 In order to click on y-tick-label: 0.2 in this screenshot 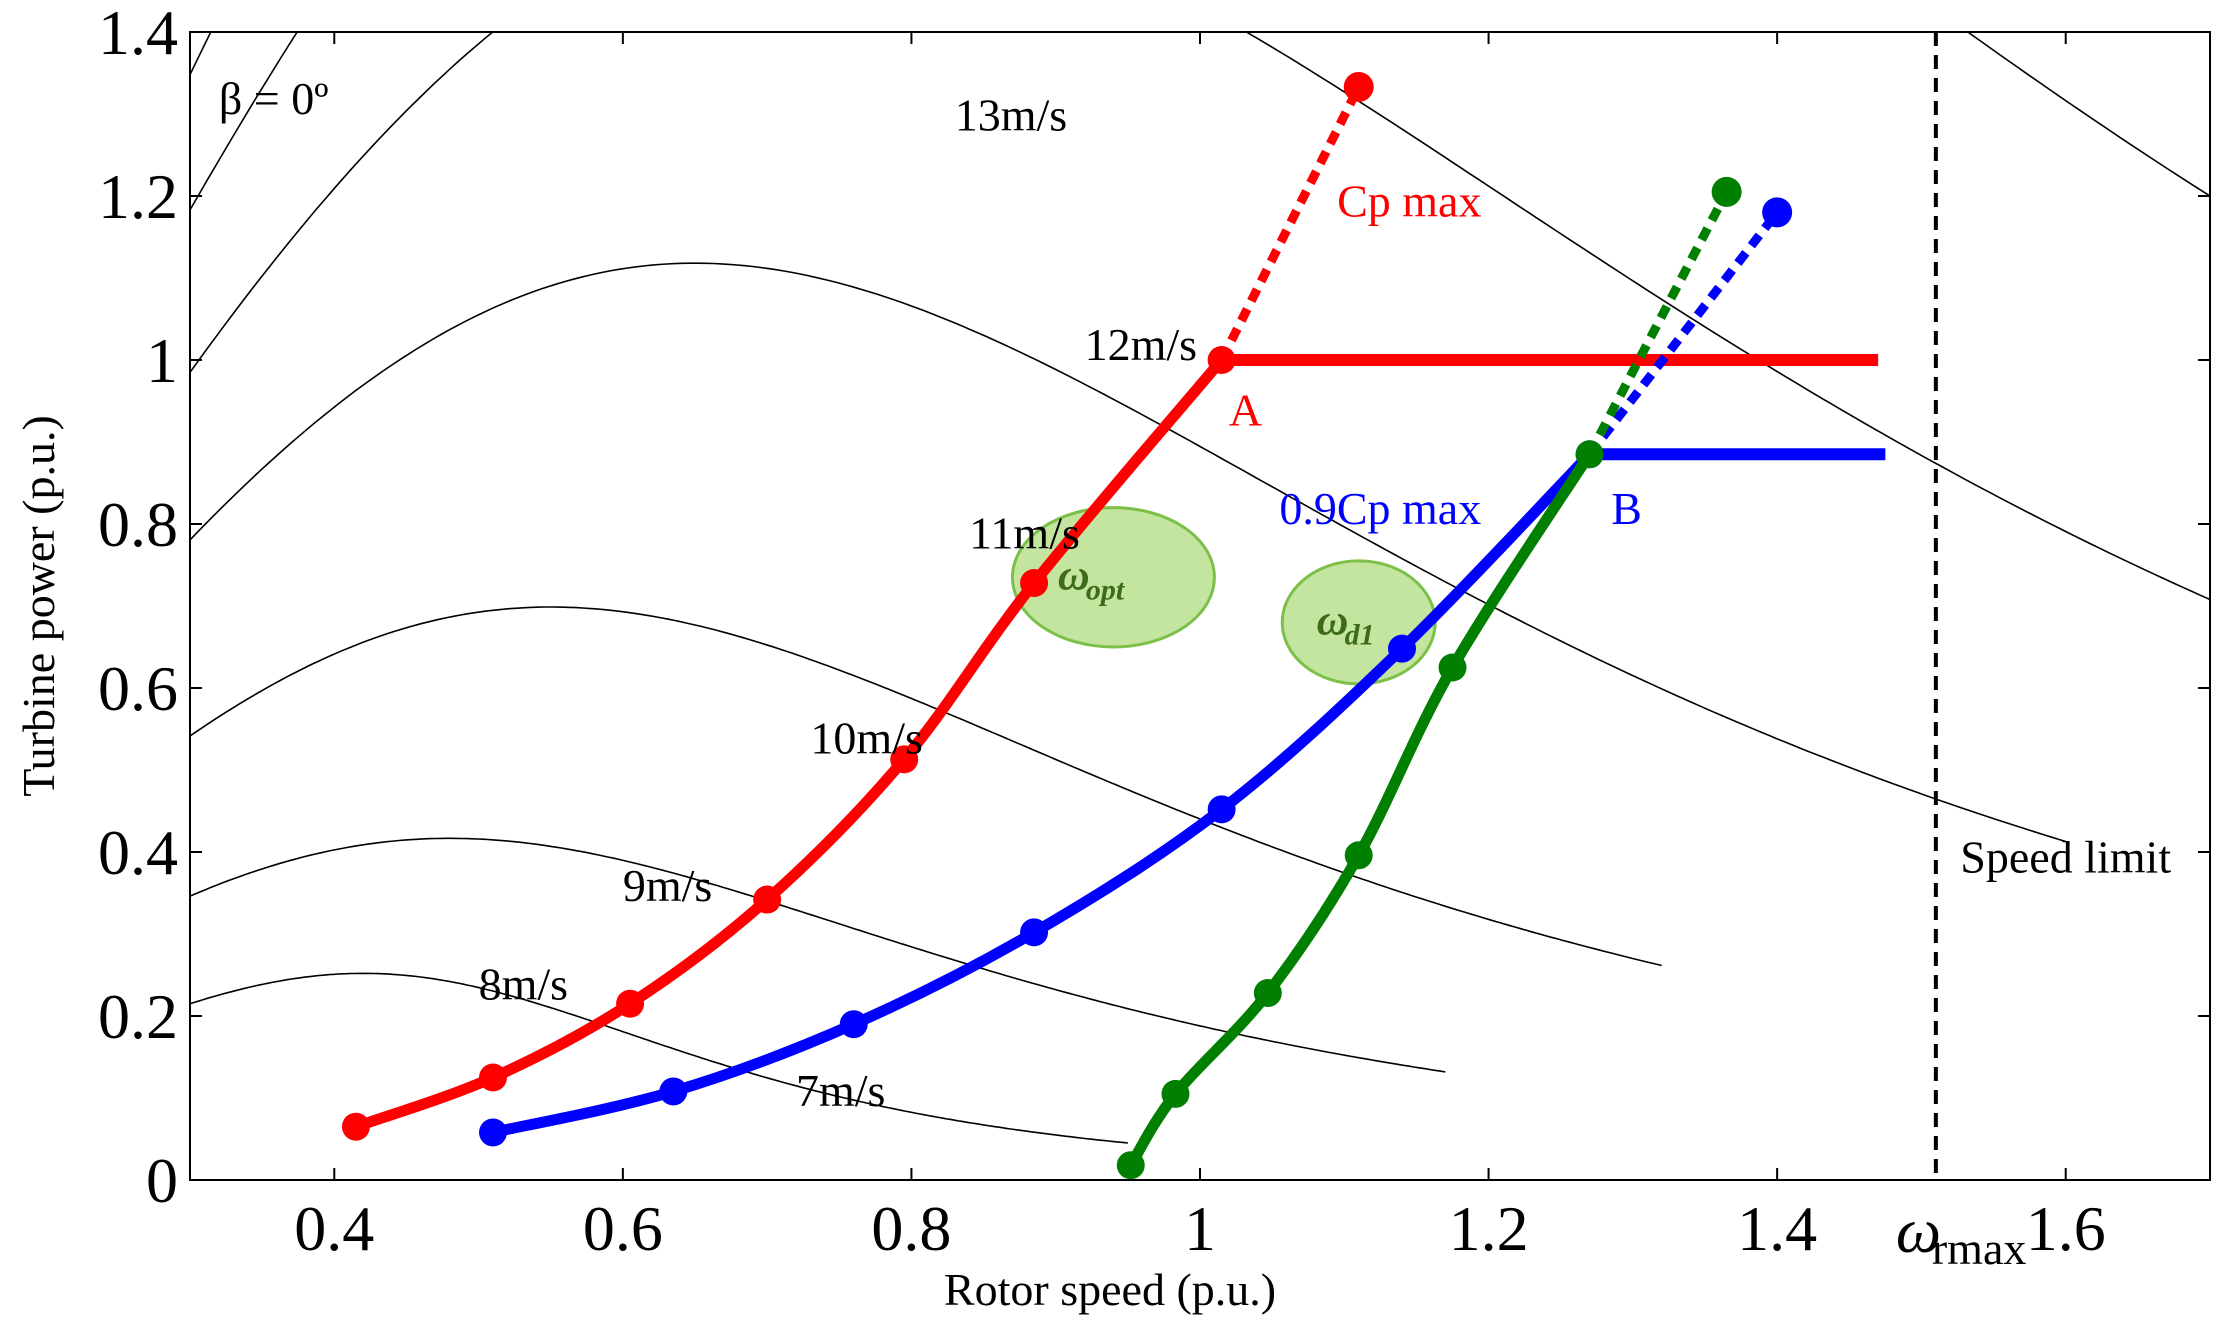, I will do `click(138, 1016)`.